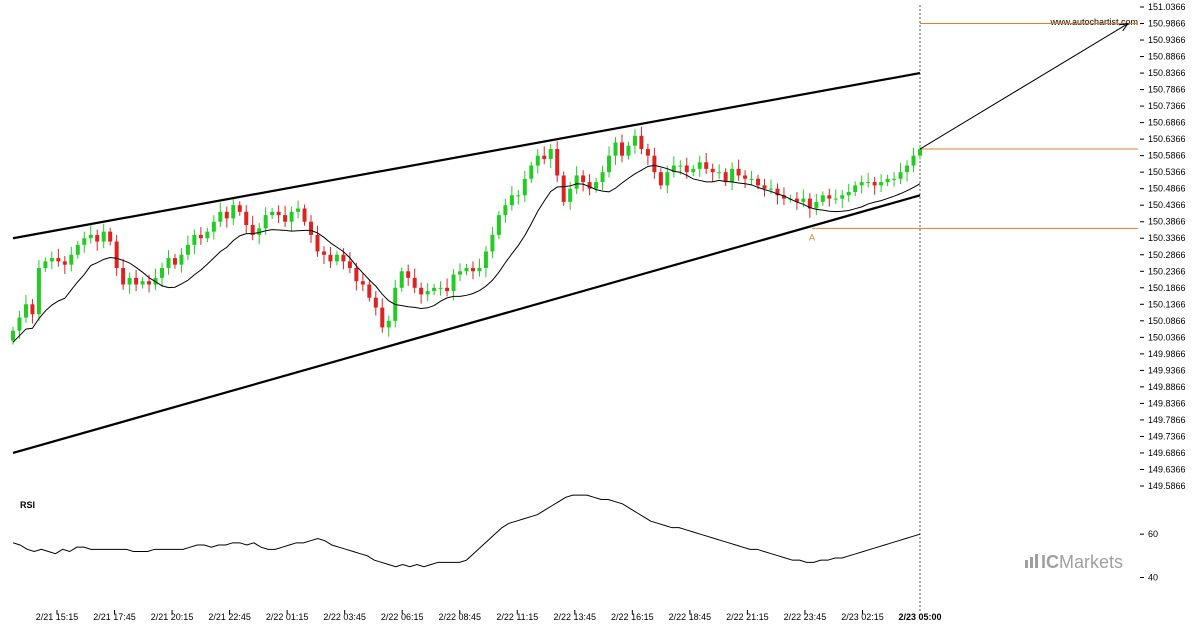 This screenshot has height=630, width=1200. I want to click on price-tick-label: 149.9866, so click(1167, 354).